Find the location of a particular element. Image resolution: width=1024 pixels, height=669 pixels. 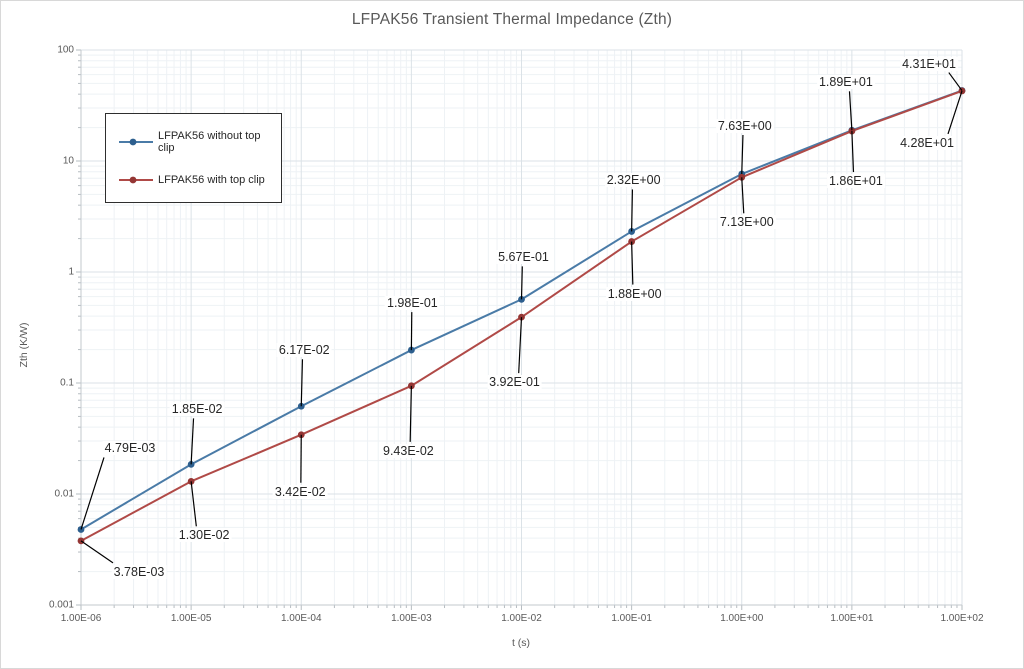

legend-label-with-top-clip: LFPAK56 with top clip is located at coordinates (211, 180).